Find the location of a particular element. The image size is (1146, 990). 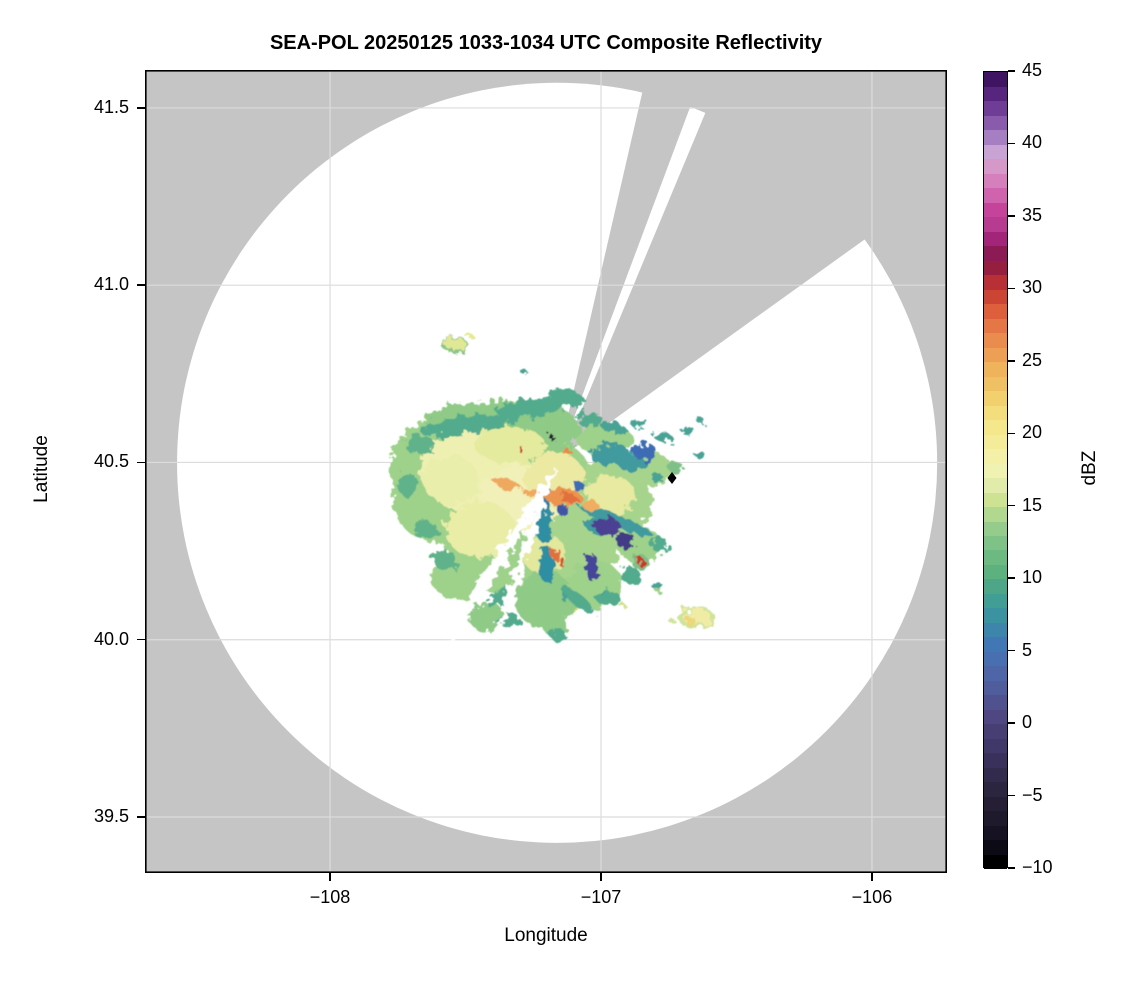

y-tick-label: 40.0 is located at coordinates (111, 638).